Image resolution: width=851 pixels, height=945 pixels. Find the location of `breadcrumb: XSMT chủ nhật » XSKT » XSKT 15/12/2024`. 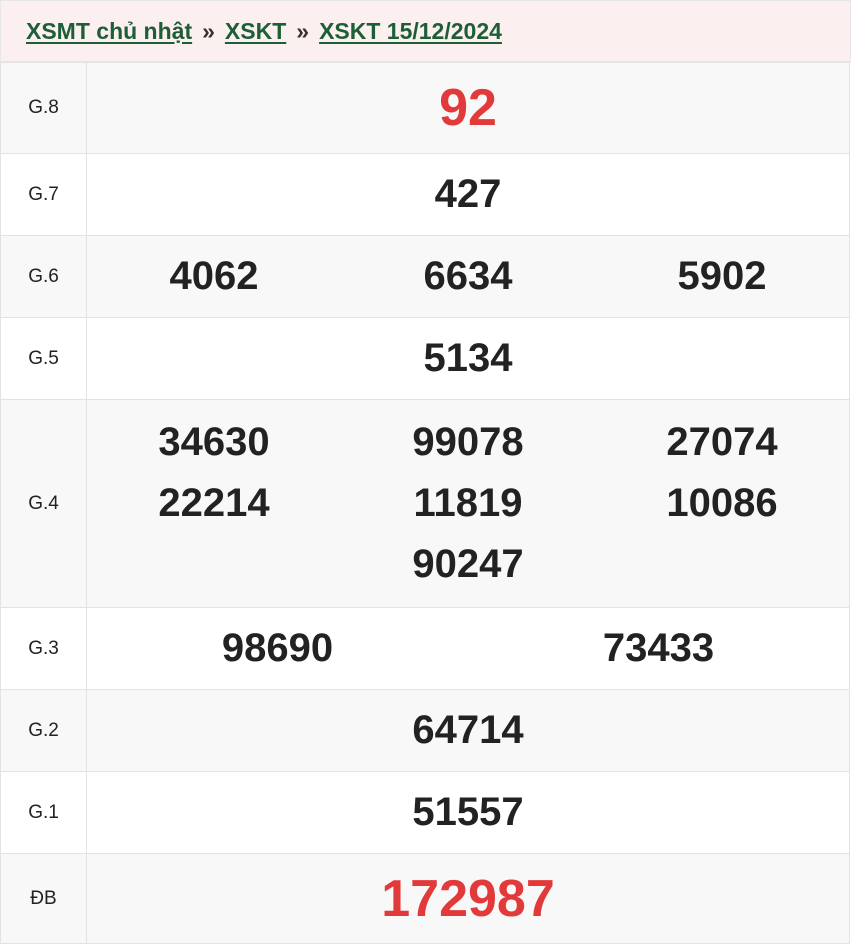

breadcrumb: XSMT chủ nhật » XSKT » XSKT 15/12/2024 is located at coordinates (425, 31).